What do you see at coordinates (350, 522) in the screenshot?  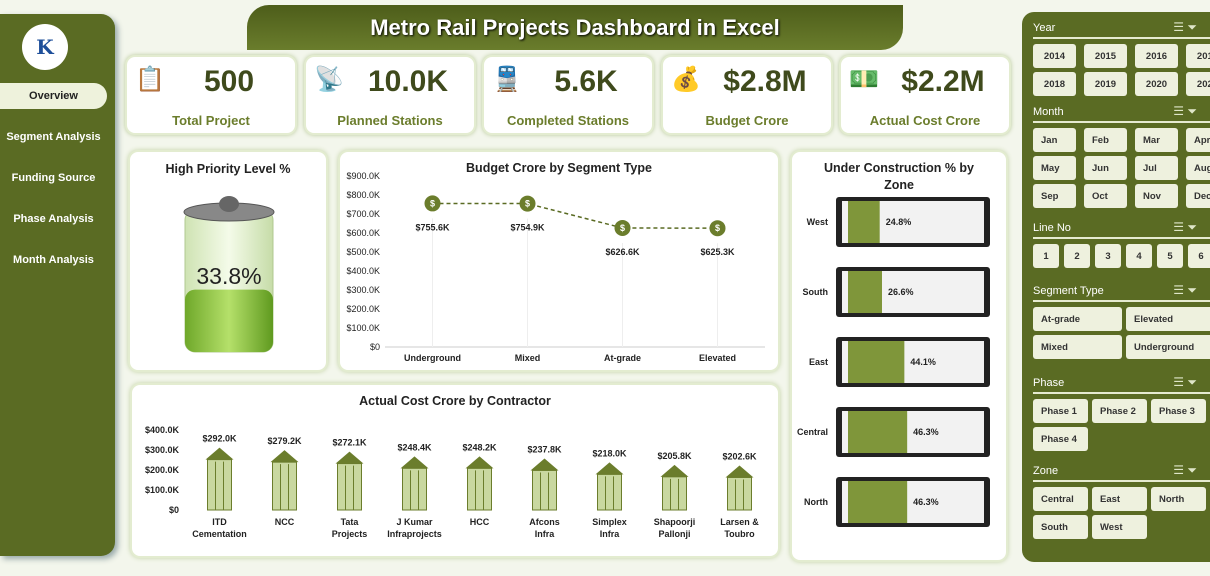 I see `label-line: Tata` at bounding box center [350, 522].